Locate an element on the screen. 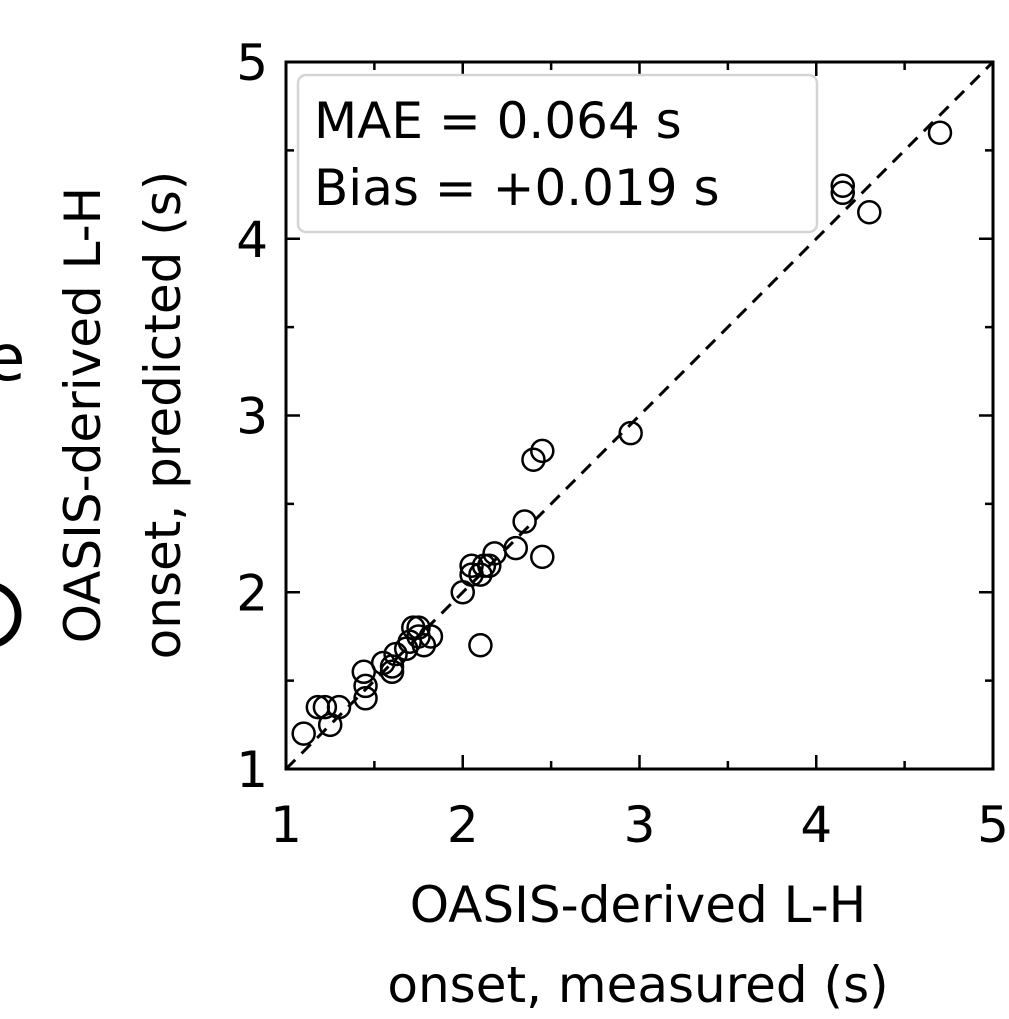 Image resolution: width=1009 pixels, height=1019 pixels. y-tick-labels: 1 2 3 4 5 is located at coordinates (252, 416).